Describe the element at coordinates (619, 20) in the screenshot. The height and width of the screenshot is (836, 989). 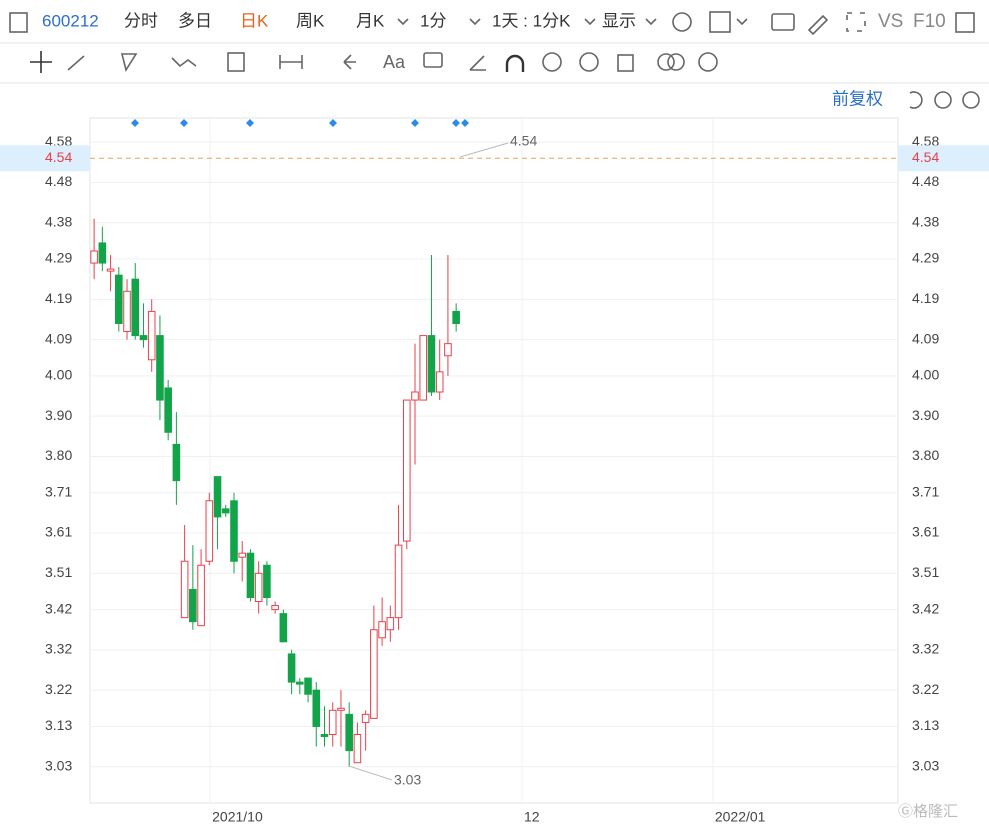
I see `display-select: 显示` at that location.